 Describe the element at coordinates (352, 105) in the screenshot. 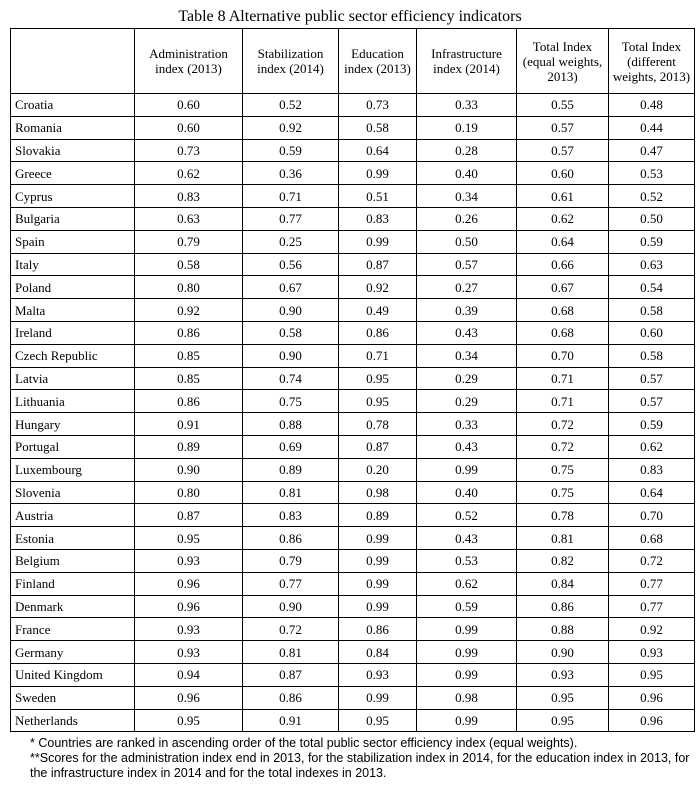

I see `table-row: Croatia 0.60 0.52 0.73 0.33 0.55 0.48` at that location.